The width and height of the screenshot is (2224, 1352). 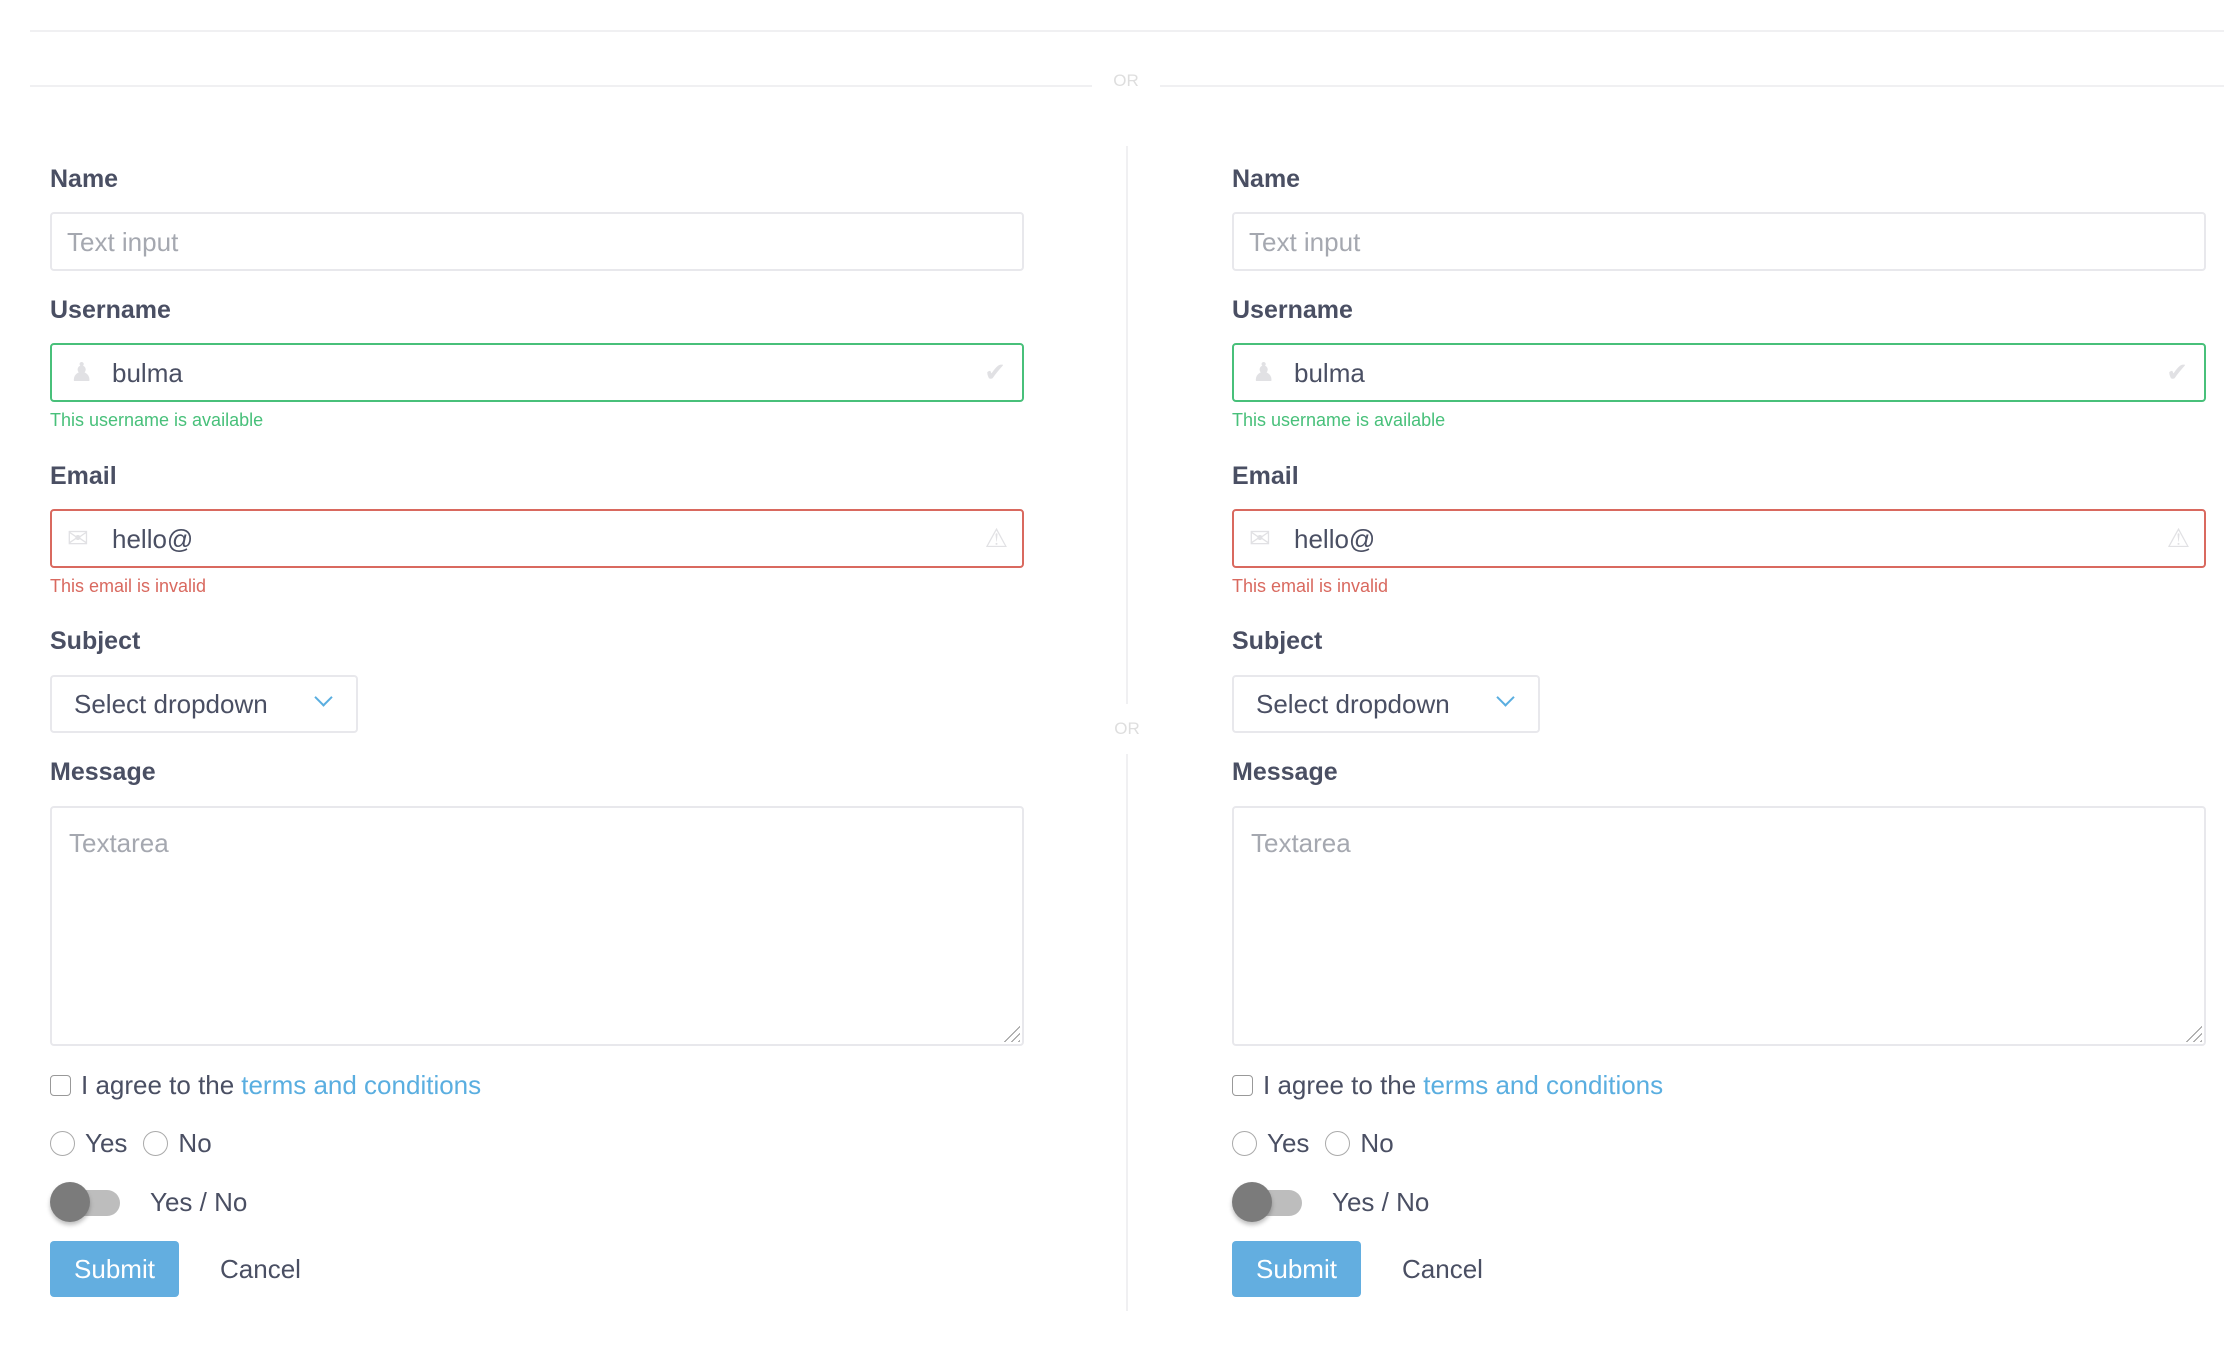 What do you see at coordinates (1692, 86) in the screenshot?
I see `or-divider-right` at bounding box center [1692, 86].